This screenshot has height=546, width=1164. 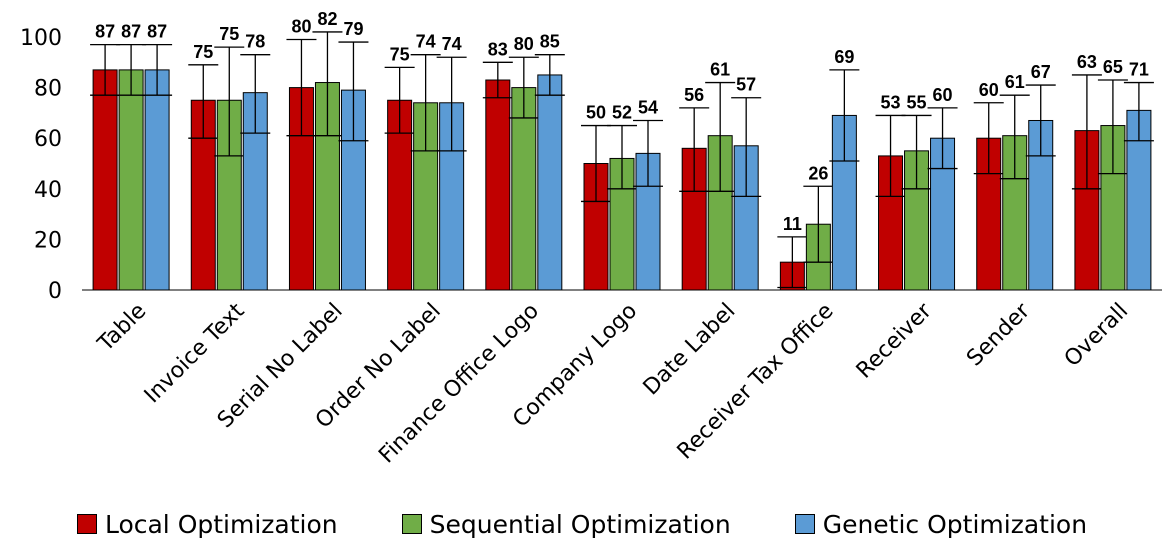 What do you see at coordinates (648, 107) in the screenshot?
I see `data-label: 54` at bounding box center [648, 107].